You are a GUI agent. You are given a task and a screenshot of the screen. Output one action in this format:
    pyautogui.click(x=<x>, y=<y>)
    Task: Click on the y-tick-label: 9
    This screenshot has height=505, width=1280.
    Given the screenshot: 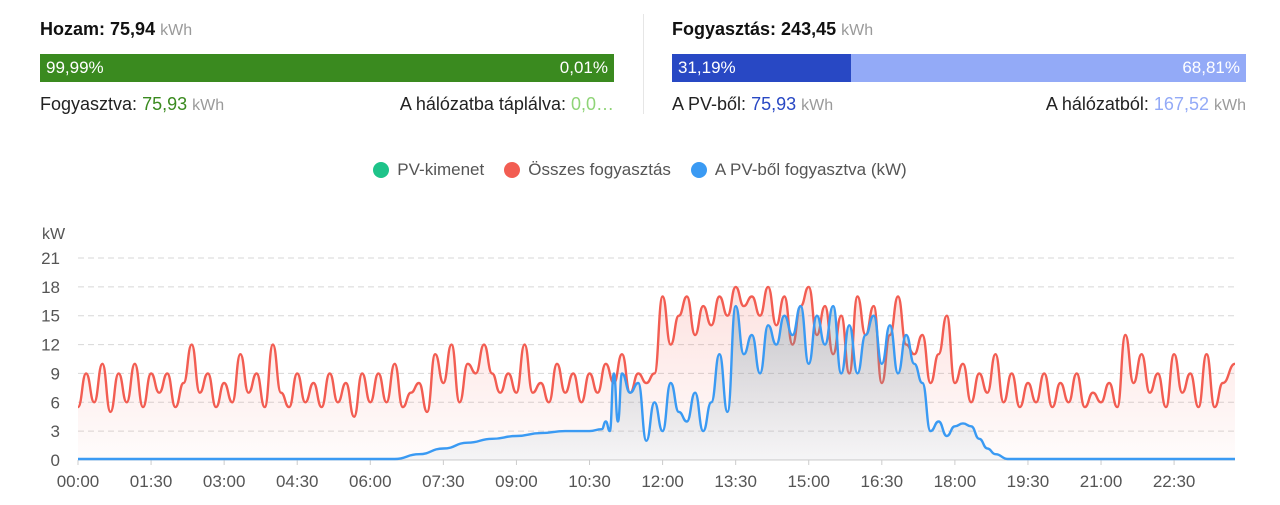 What is the action you would take?
    pyautogui.click(x=55, y=373)
    